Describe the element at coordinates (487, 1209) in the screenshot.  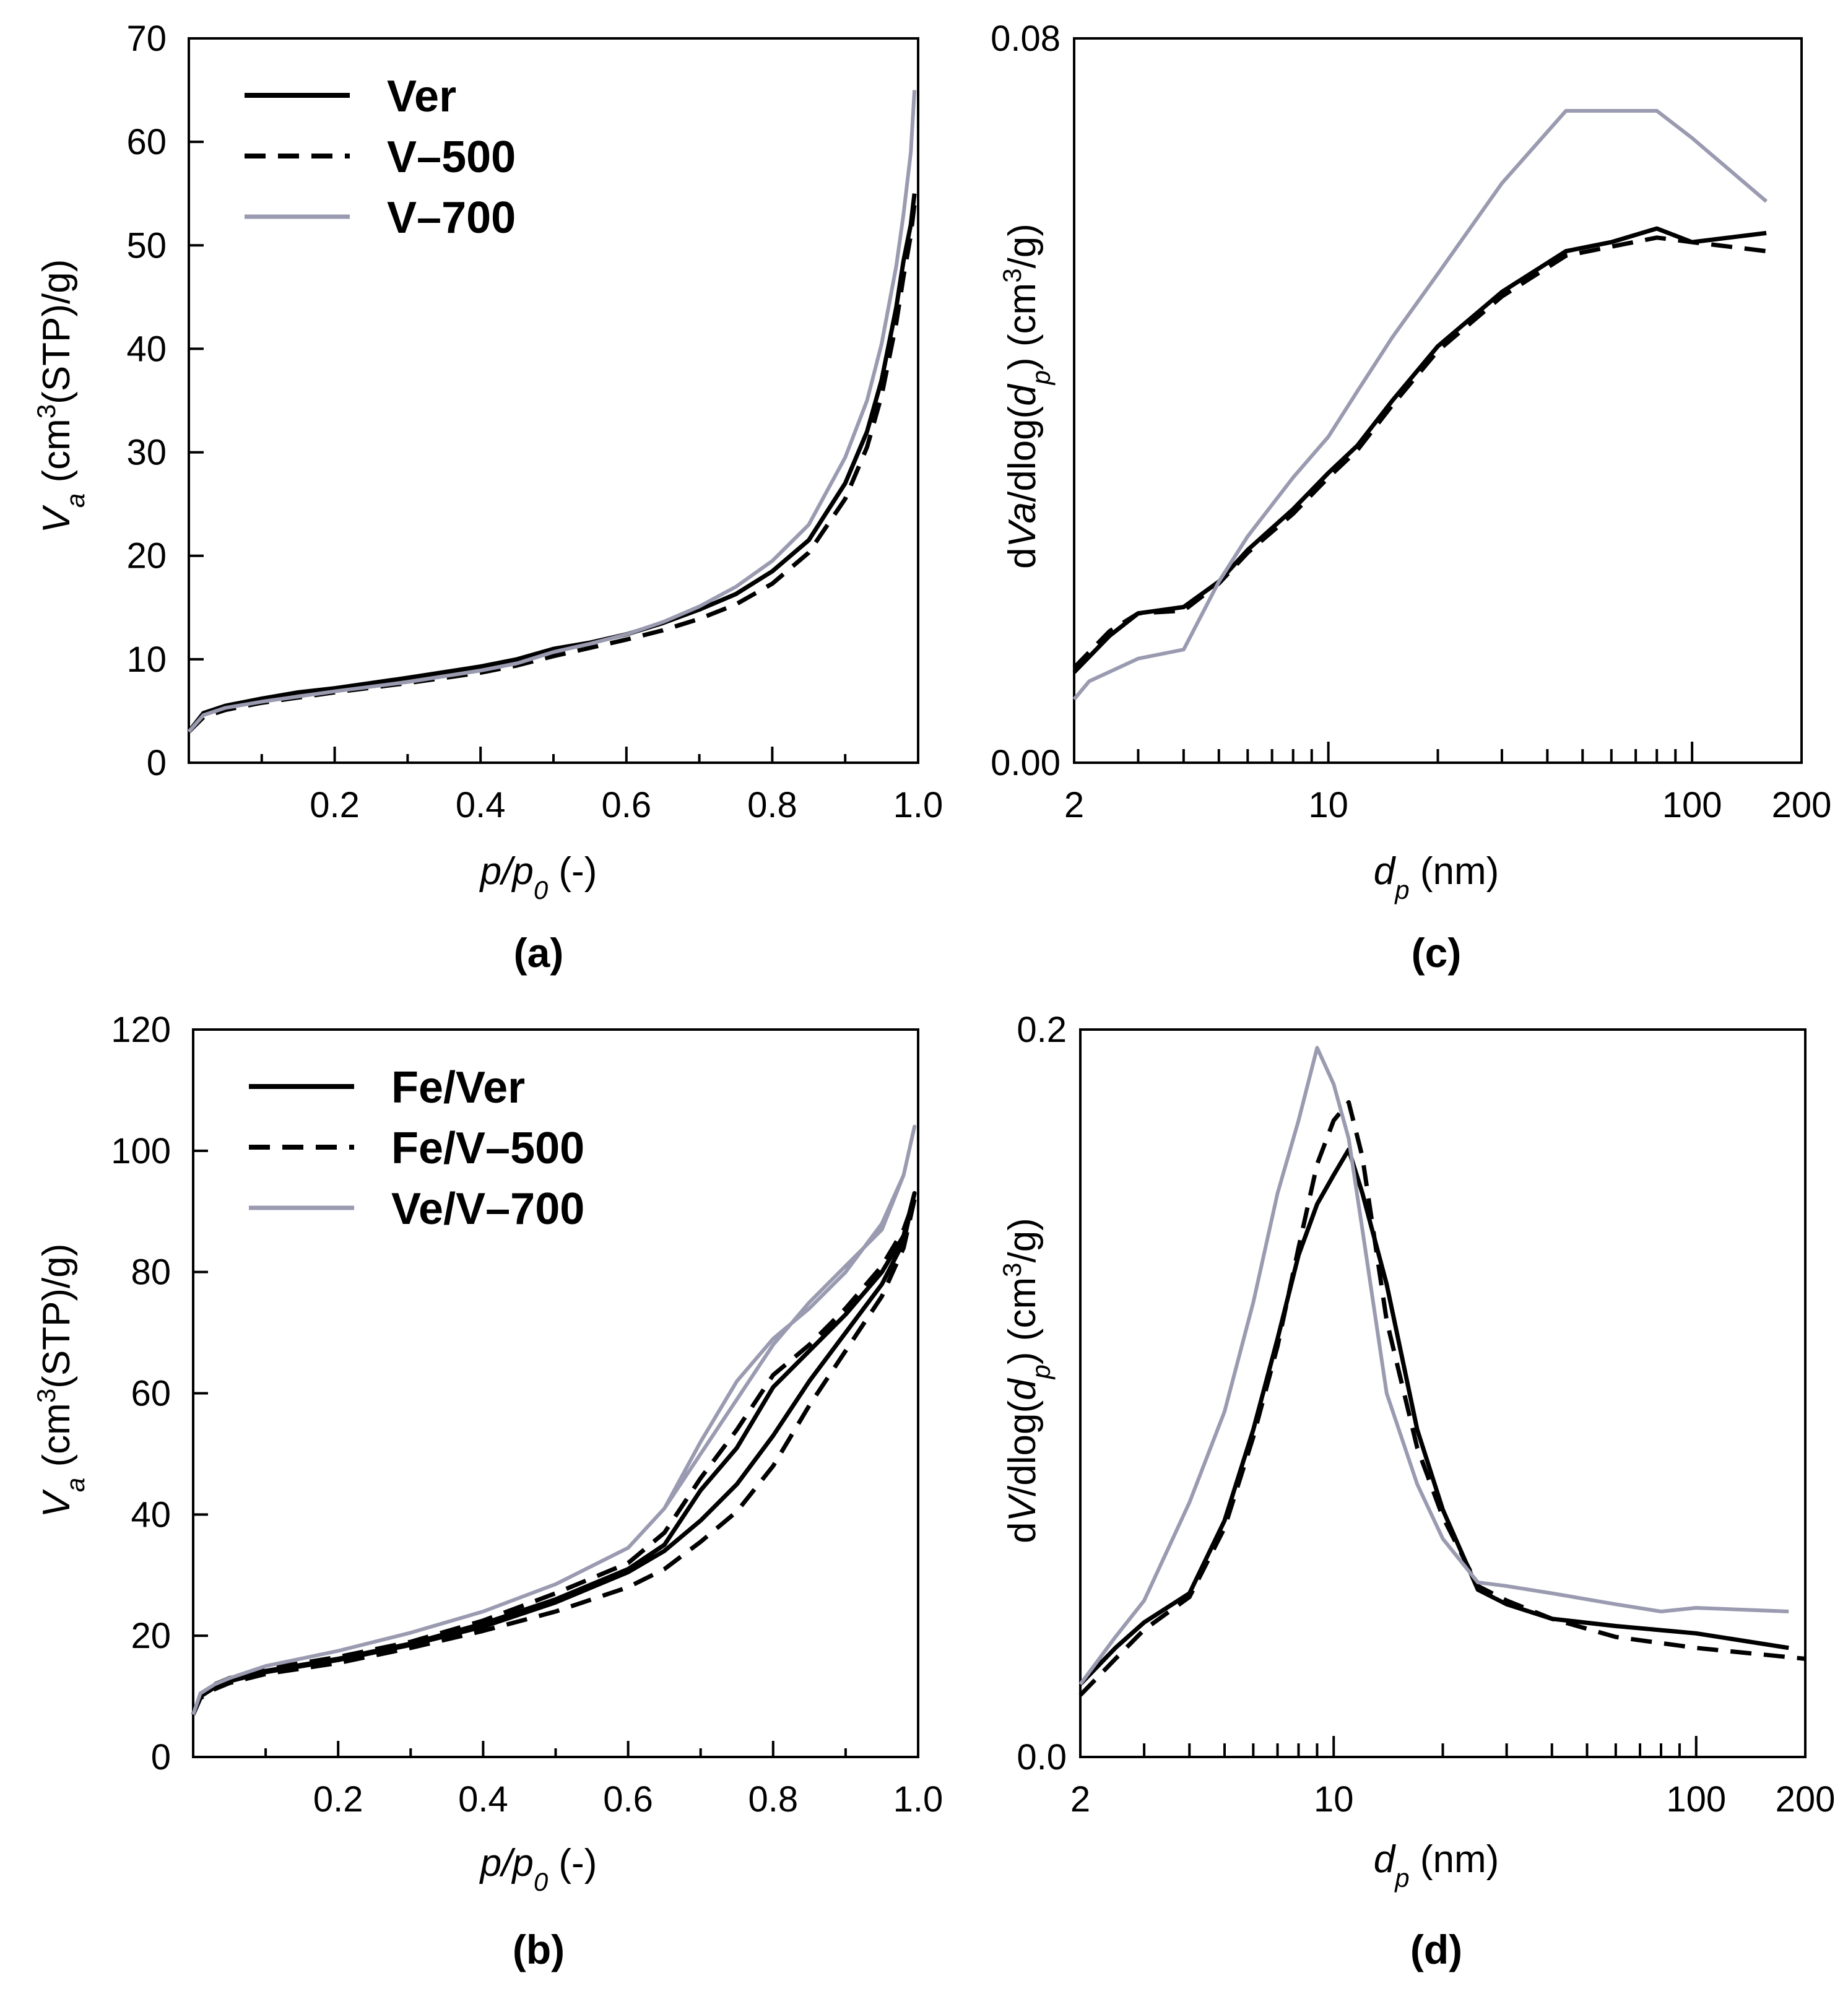
I see `panel-b-legend-label-3: Ve/V–700` at that location.